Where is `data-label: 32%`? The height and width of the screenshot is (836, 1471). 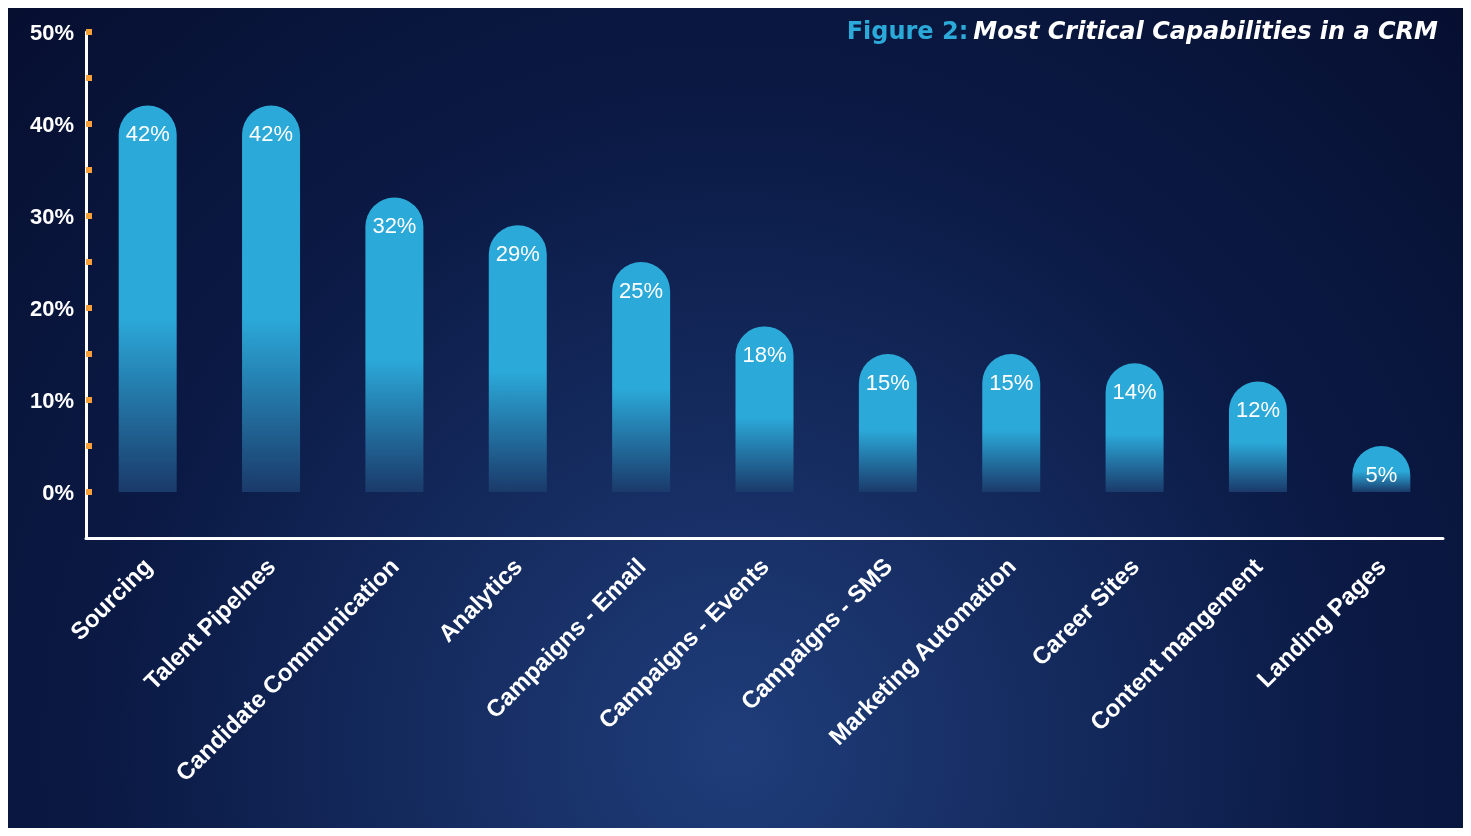
data-label: 32% is located at coordinates (394, 226).